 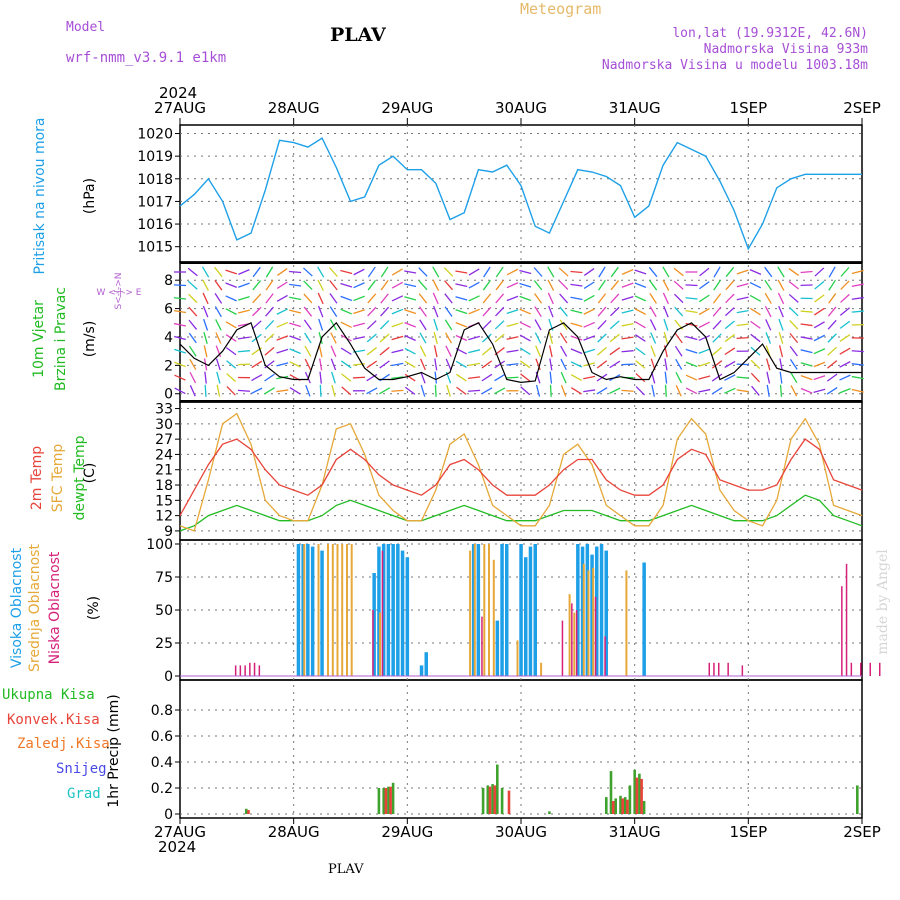 I want to click on y-tick-label: 1017, so click(x=155, y=202).